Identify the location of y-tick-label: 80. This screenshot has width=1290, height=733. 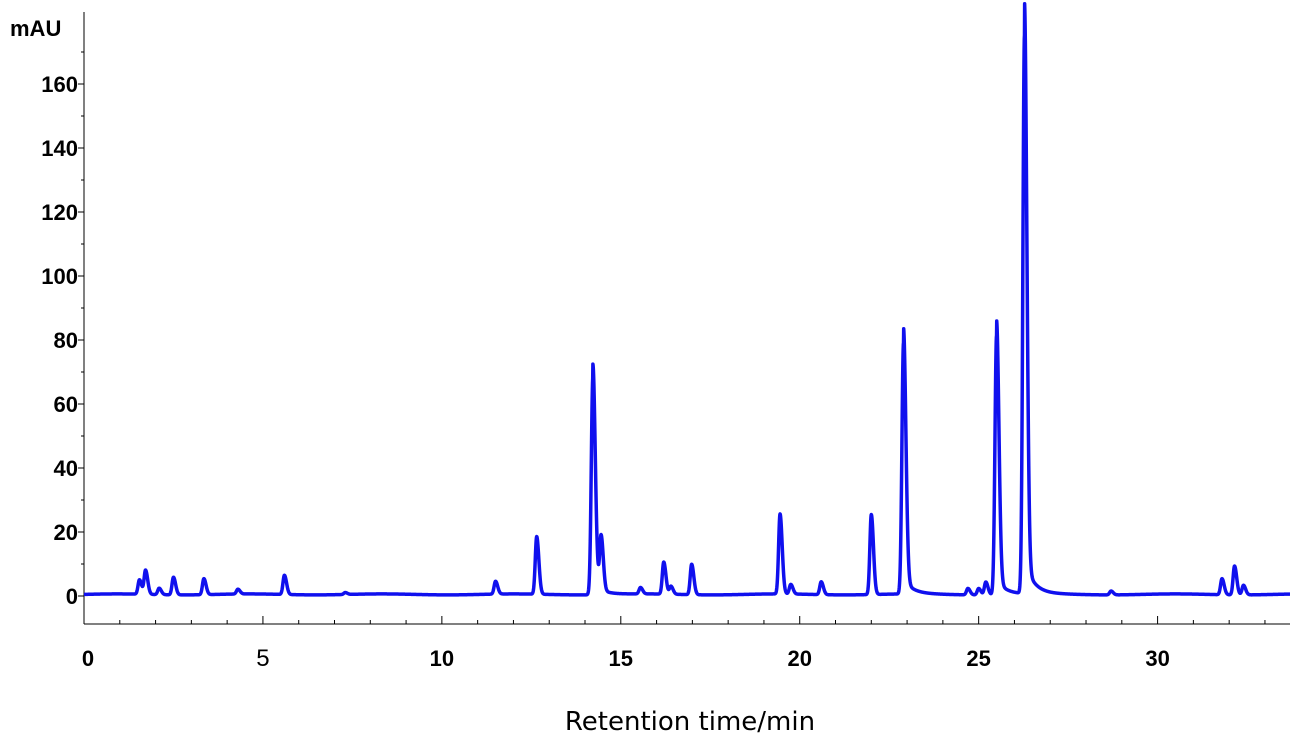
(66, 340).